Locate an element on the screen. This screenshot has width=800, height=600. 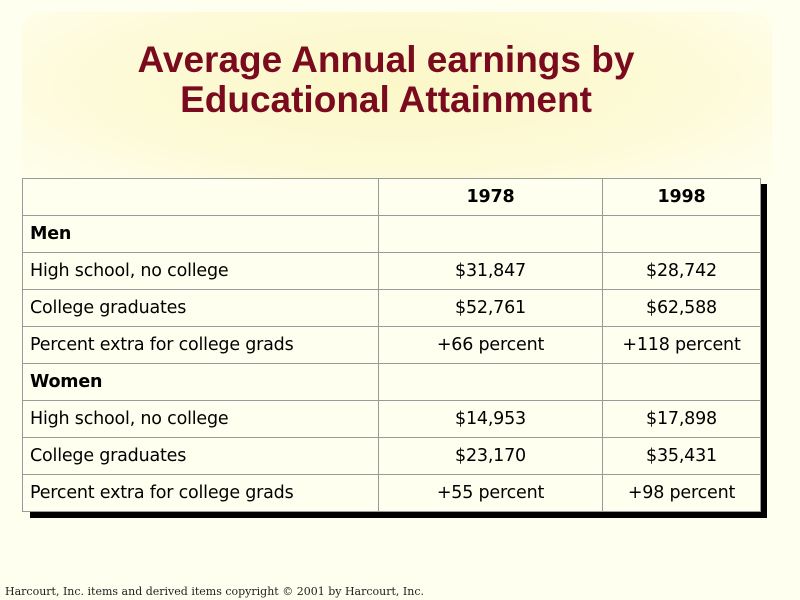
table-row: Men is located at coordinates (391, 234).